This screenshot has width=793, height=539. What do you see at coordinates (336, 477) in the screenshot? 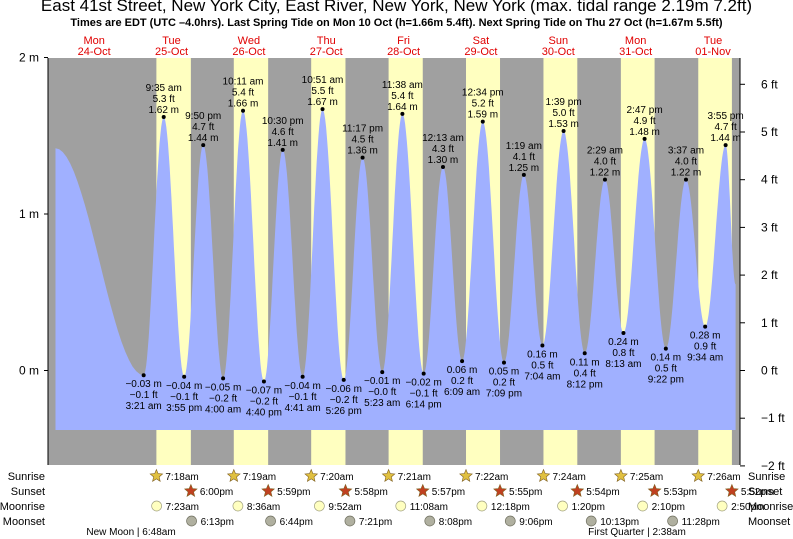
I see `sunrise-time: 7:20am` at bounding box center [336, 477].